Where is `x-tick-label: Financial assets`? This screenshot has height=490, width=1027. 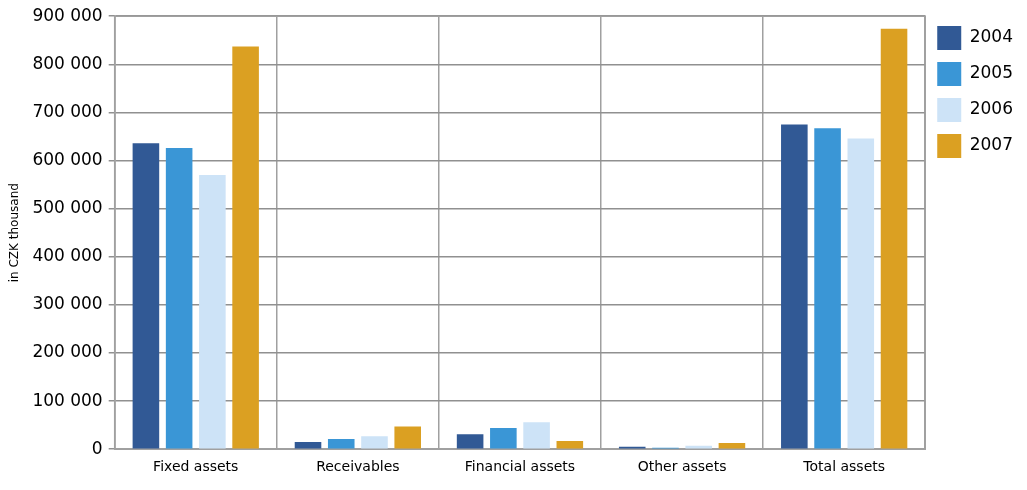
x-tick-label: Financial assets is located at coordinates (520, 466).